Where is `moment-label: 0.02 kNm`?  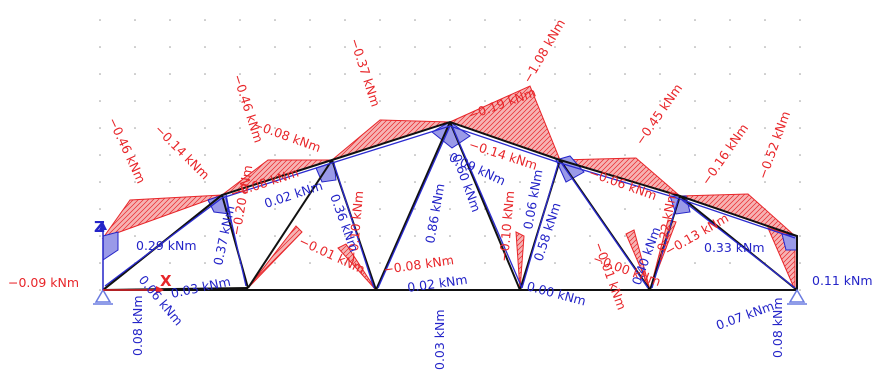
moment-label: 0.02 kNm is located at coordinates (437, 283).